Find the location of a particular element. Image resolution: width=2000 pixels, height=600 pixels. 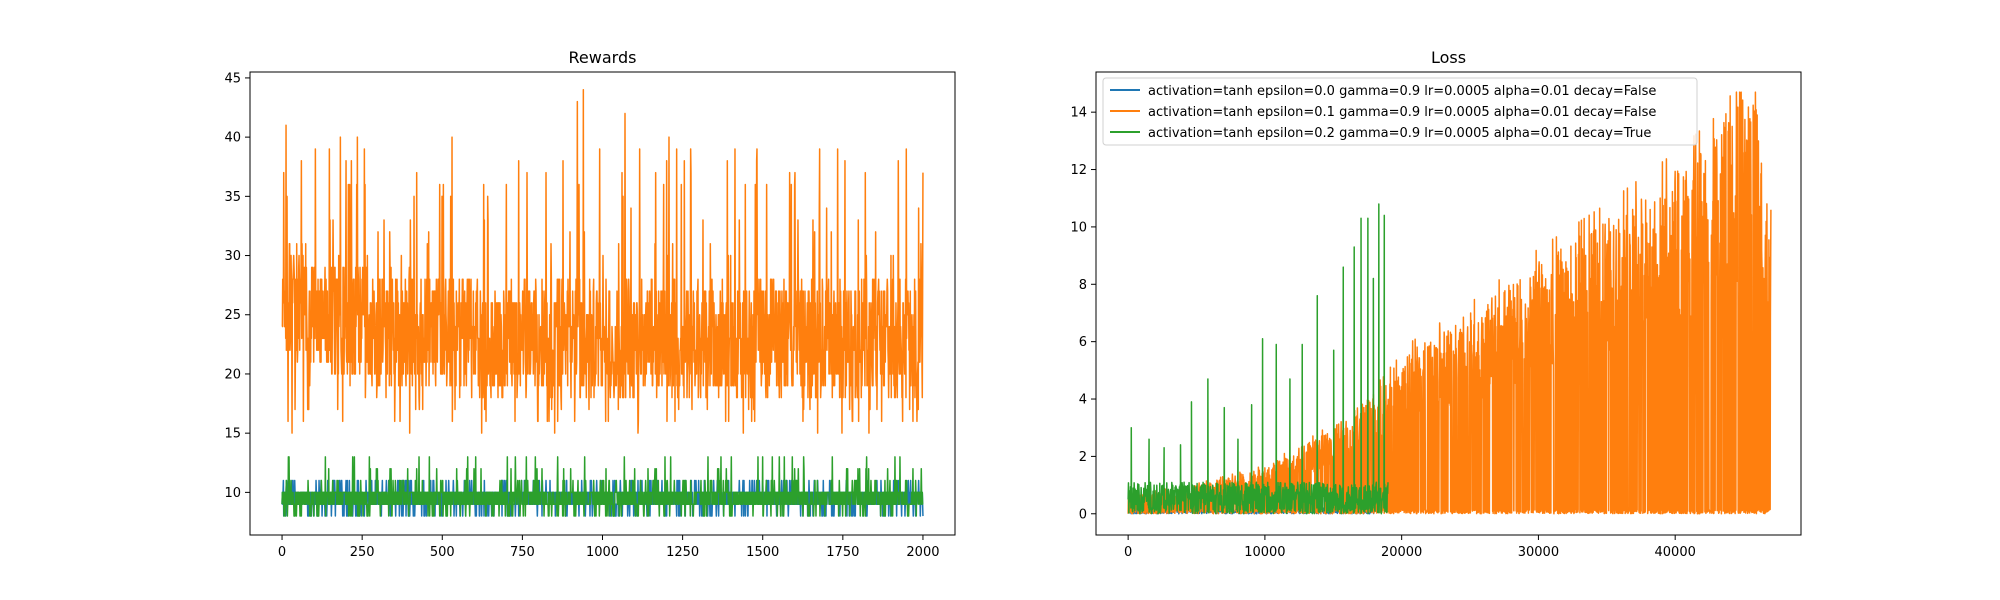

x-tick-label-0-3: 750 is located at coordinates (522, 552).